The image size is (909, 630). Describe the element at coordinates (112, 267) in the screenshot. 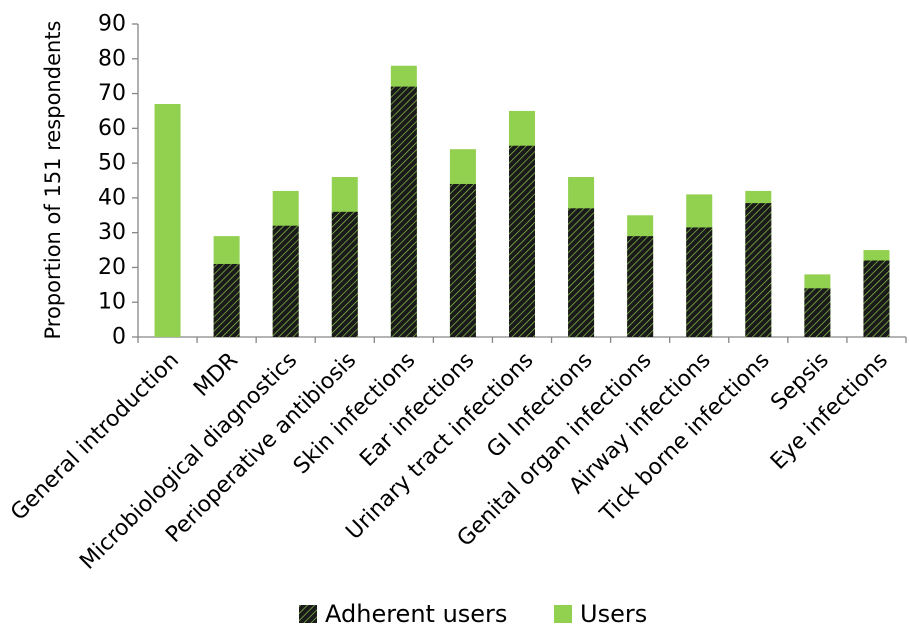

I see `y-tick-label: 20` at that location.